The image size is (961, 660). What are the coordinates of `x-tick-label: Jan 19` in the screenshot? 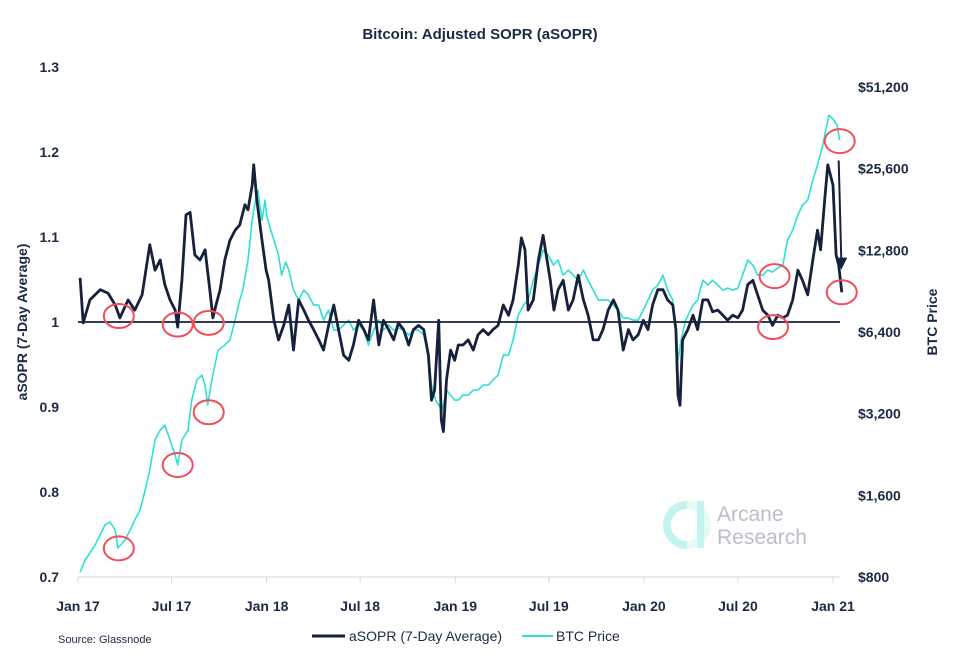 It's located at (455, 606).